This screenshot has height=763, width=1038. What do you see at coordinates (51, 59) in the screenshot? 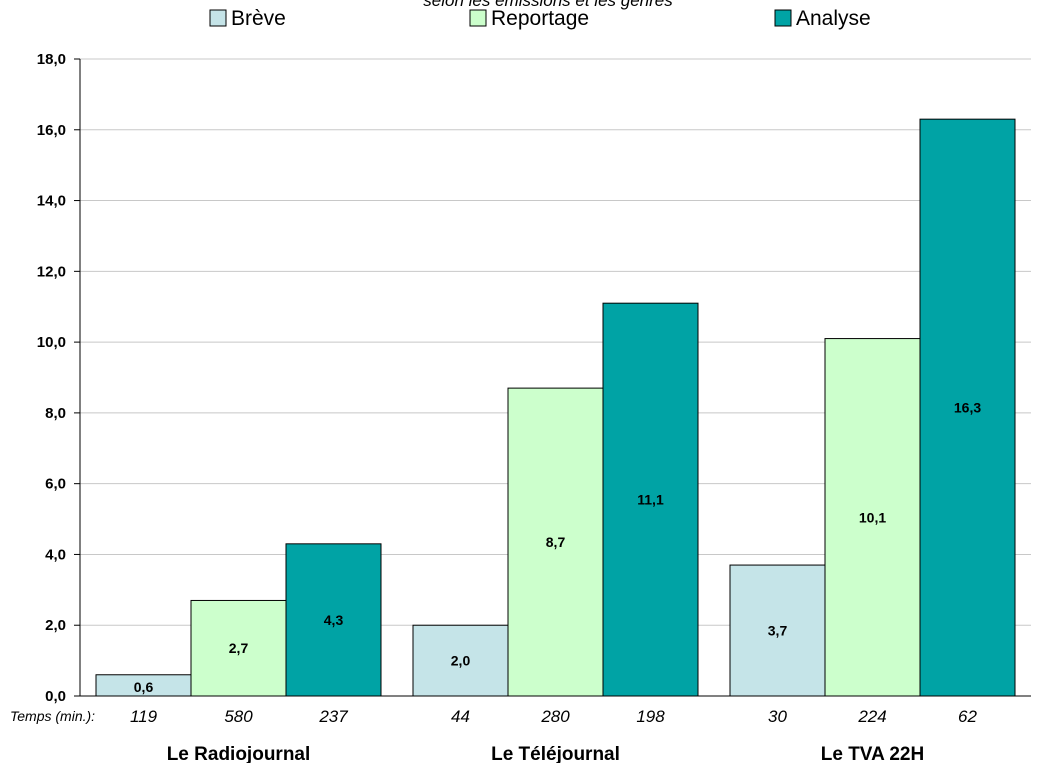
I see `y-tick-label: 18,0` at bounding box center [51, 59].